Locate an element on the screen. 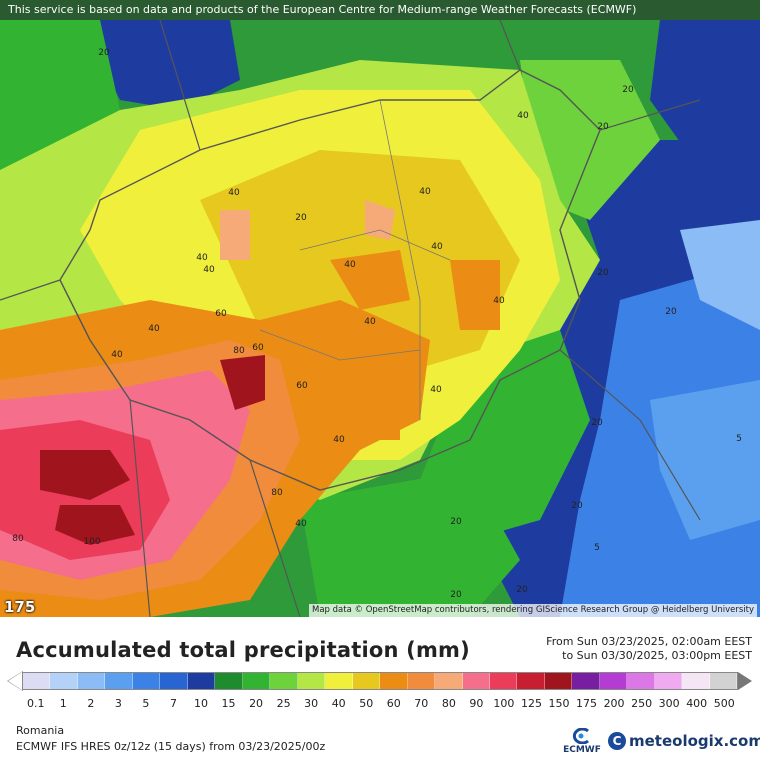 The height and width of the screenshot is (760, 760). legend-tick-label: 20 is located at coordinates (256, 703).